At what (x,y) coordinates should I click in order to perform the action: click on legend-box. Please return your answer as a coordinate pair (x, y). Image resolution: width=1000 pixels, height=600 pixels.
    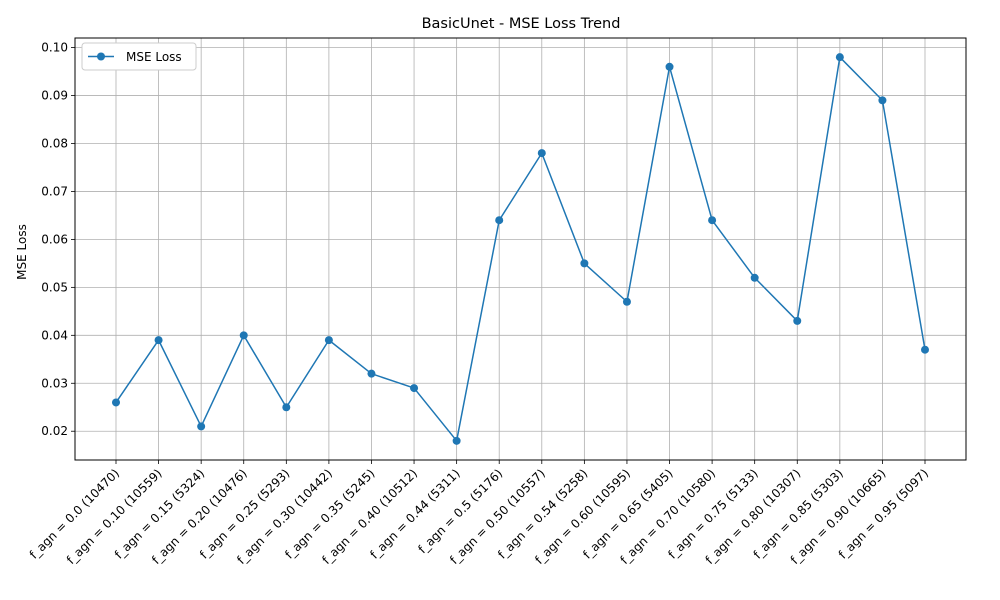
    Looking at the image, I should click on (139, 56).